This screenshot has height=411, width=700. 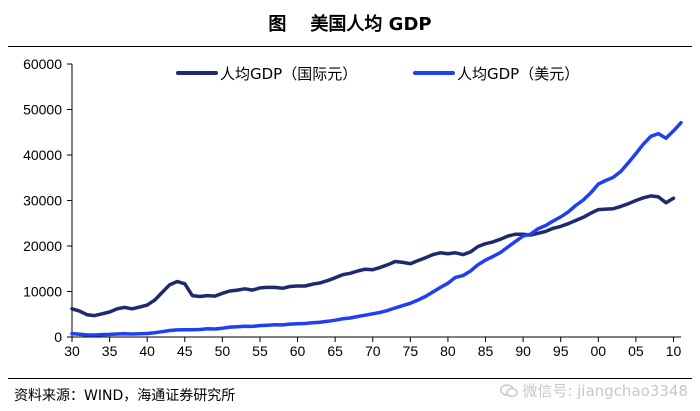 I want to click on y-tick-label: 0, so click(x=58, y=337).